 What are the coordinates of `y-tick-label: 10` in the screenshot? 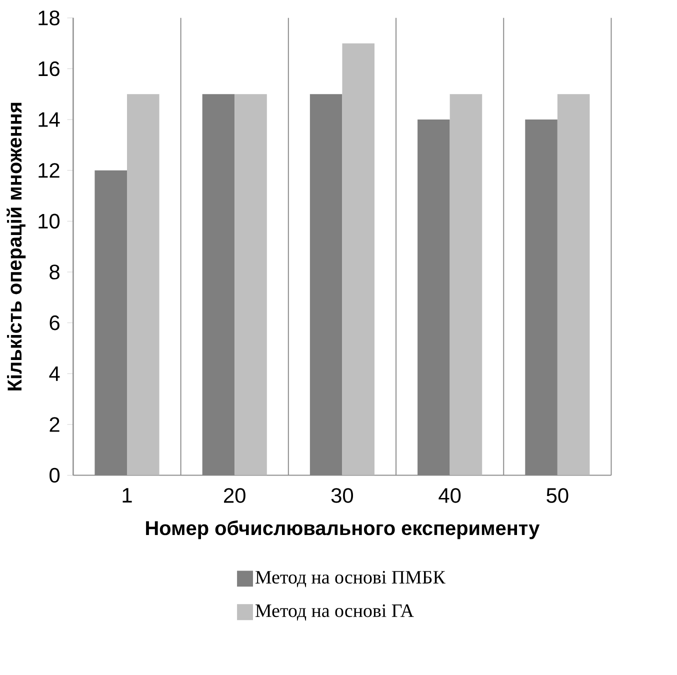 It's located at (49, 221).